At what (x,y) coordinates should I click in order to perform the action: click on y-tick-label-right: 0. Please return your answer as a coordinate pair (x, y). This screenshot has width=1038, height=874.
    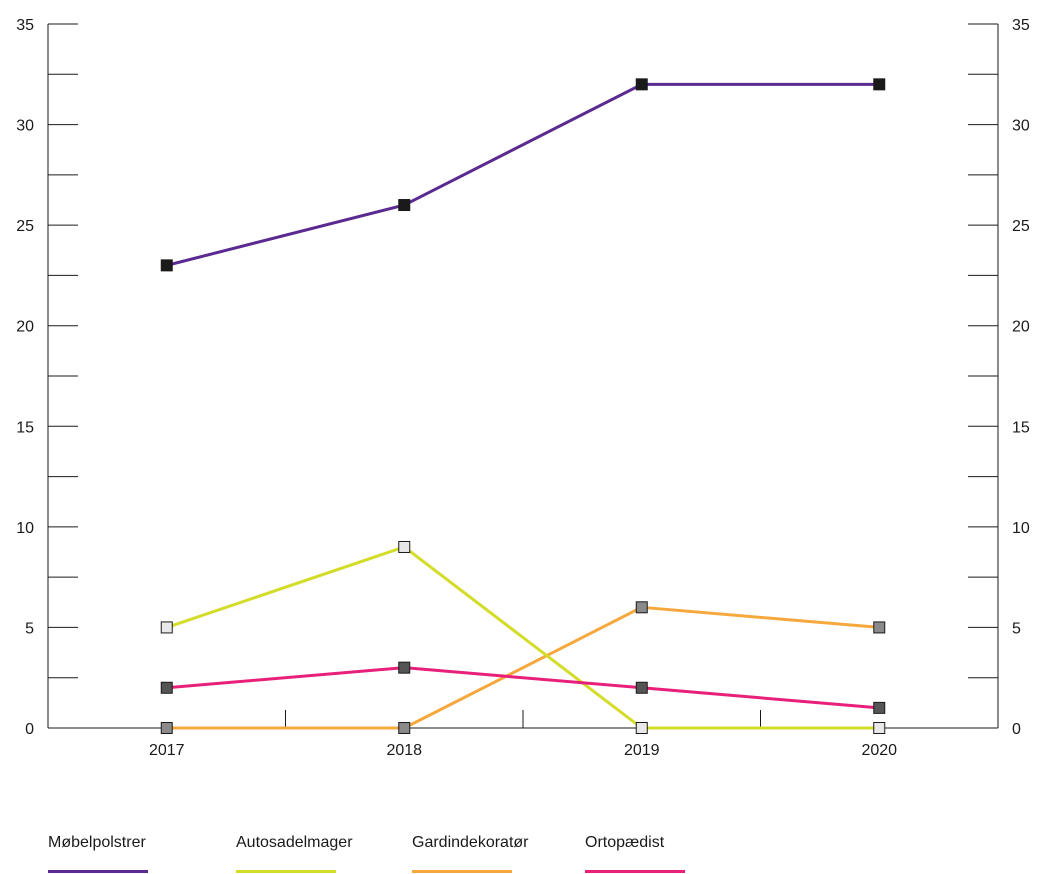
    Looking at the image, I should click on (1016, 729).